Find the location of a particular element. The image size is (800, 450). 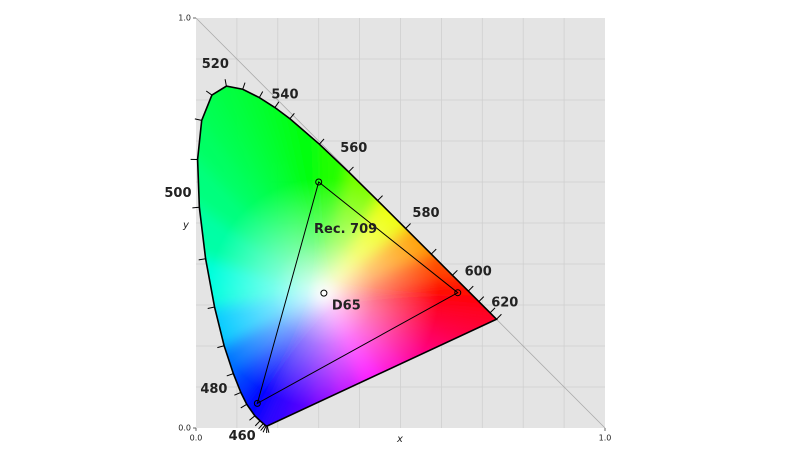

wavelength-label: 560 is located at coordinates (353, 148).